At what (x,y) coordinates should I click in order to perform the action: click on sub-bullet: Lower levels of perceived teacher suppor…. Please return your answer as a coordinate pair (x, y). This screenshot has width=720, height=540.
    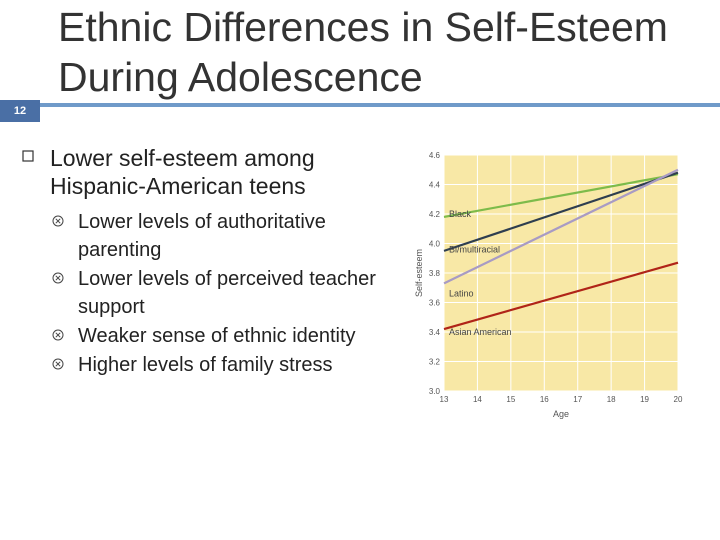
    Looking at the image, I should click on (222, 293).